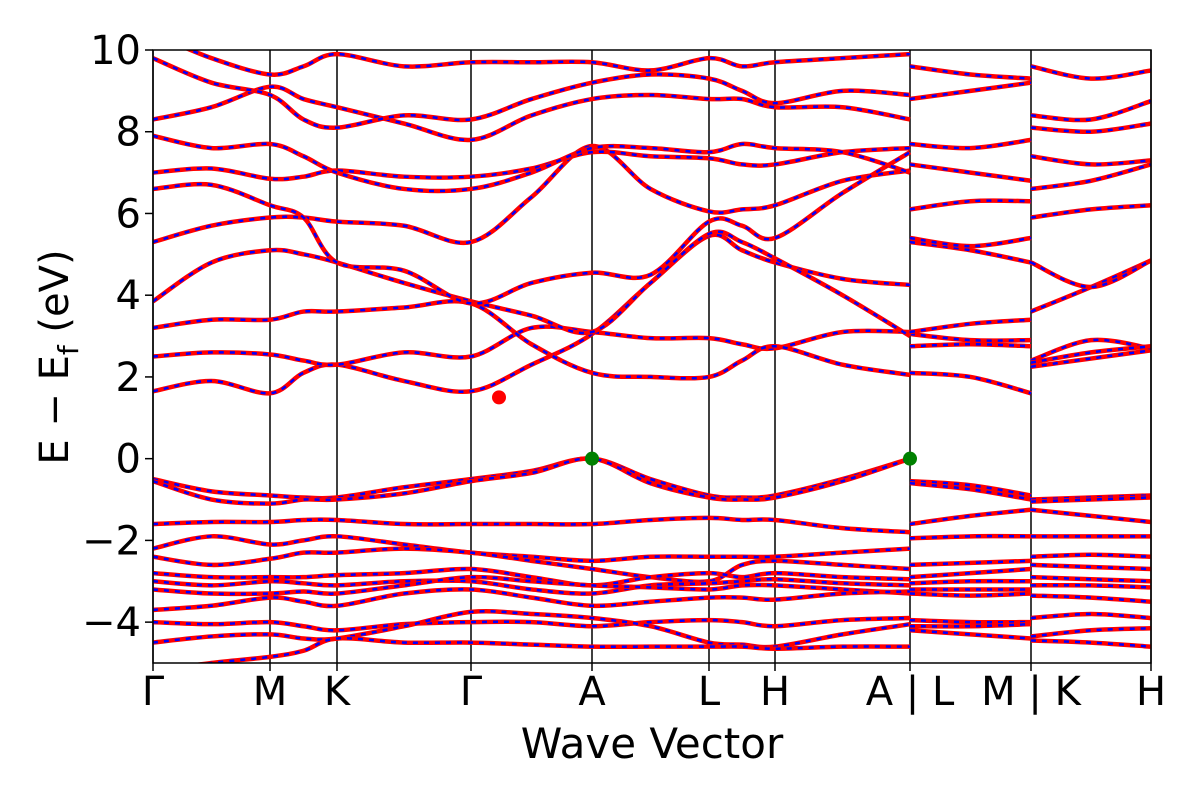 This screenshot has width=1200, height=800. I want to click on y-tick-label: −2, so click(111, 541).